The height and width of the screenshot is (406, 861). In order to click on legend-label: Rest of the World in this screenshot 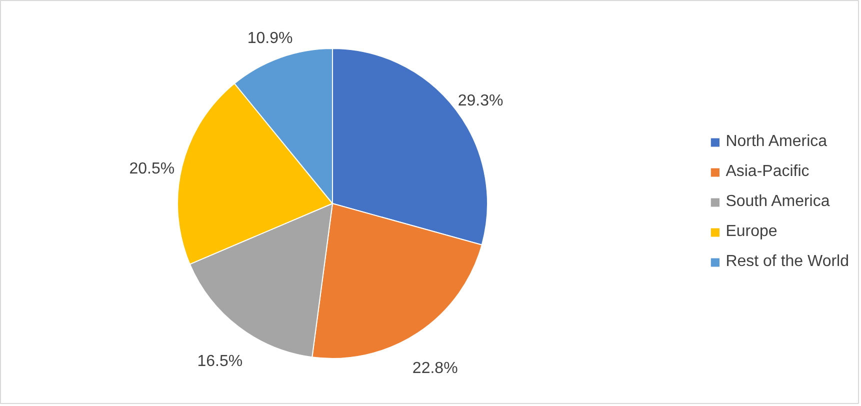, I will do `click(787, 262)`.